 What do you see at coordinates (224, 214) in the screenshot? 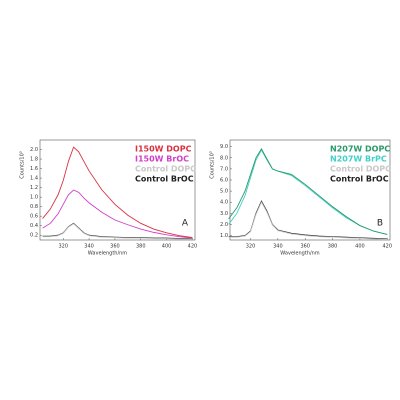
I see `y-tick-label: 3.0` at bounding box center [224, 214].